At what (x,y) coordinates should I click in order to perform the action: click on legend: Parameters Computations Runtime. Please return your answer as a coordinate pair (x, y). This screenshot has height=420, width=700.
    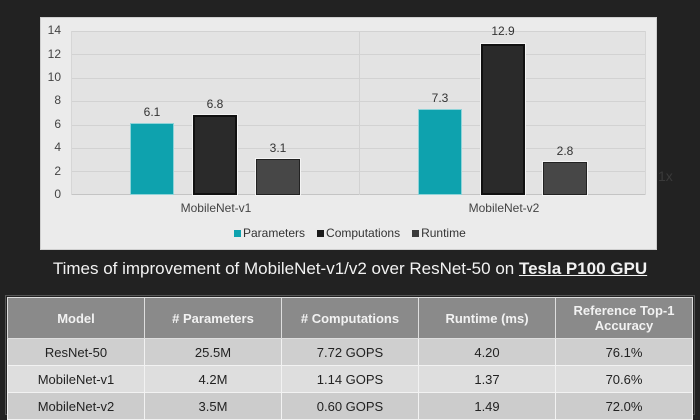
    Looking at the image, I should click on (350, 233).